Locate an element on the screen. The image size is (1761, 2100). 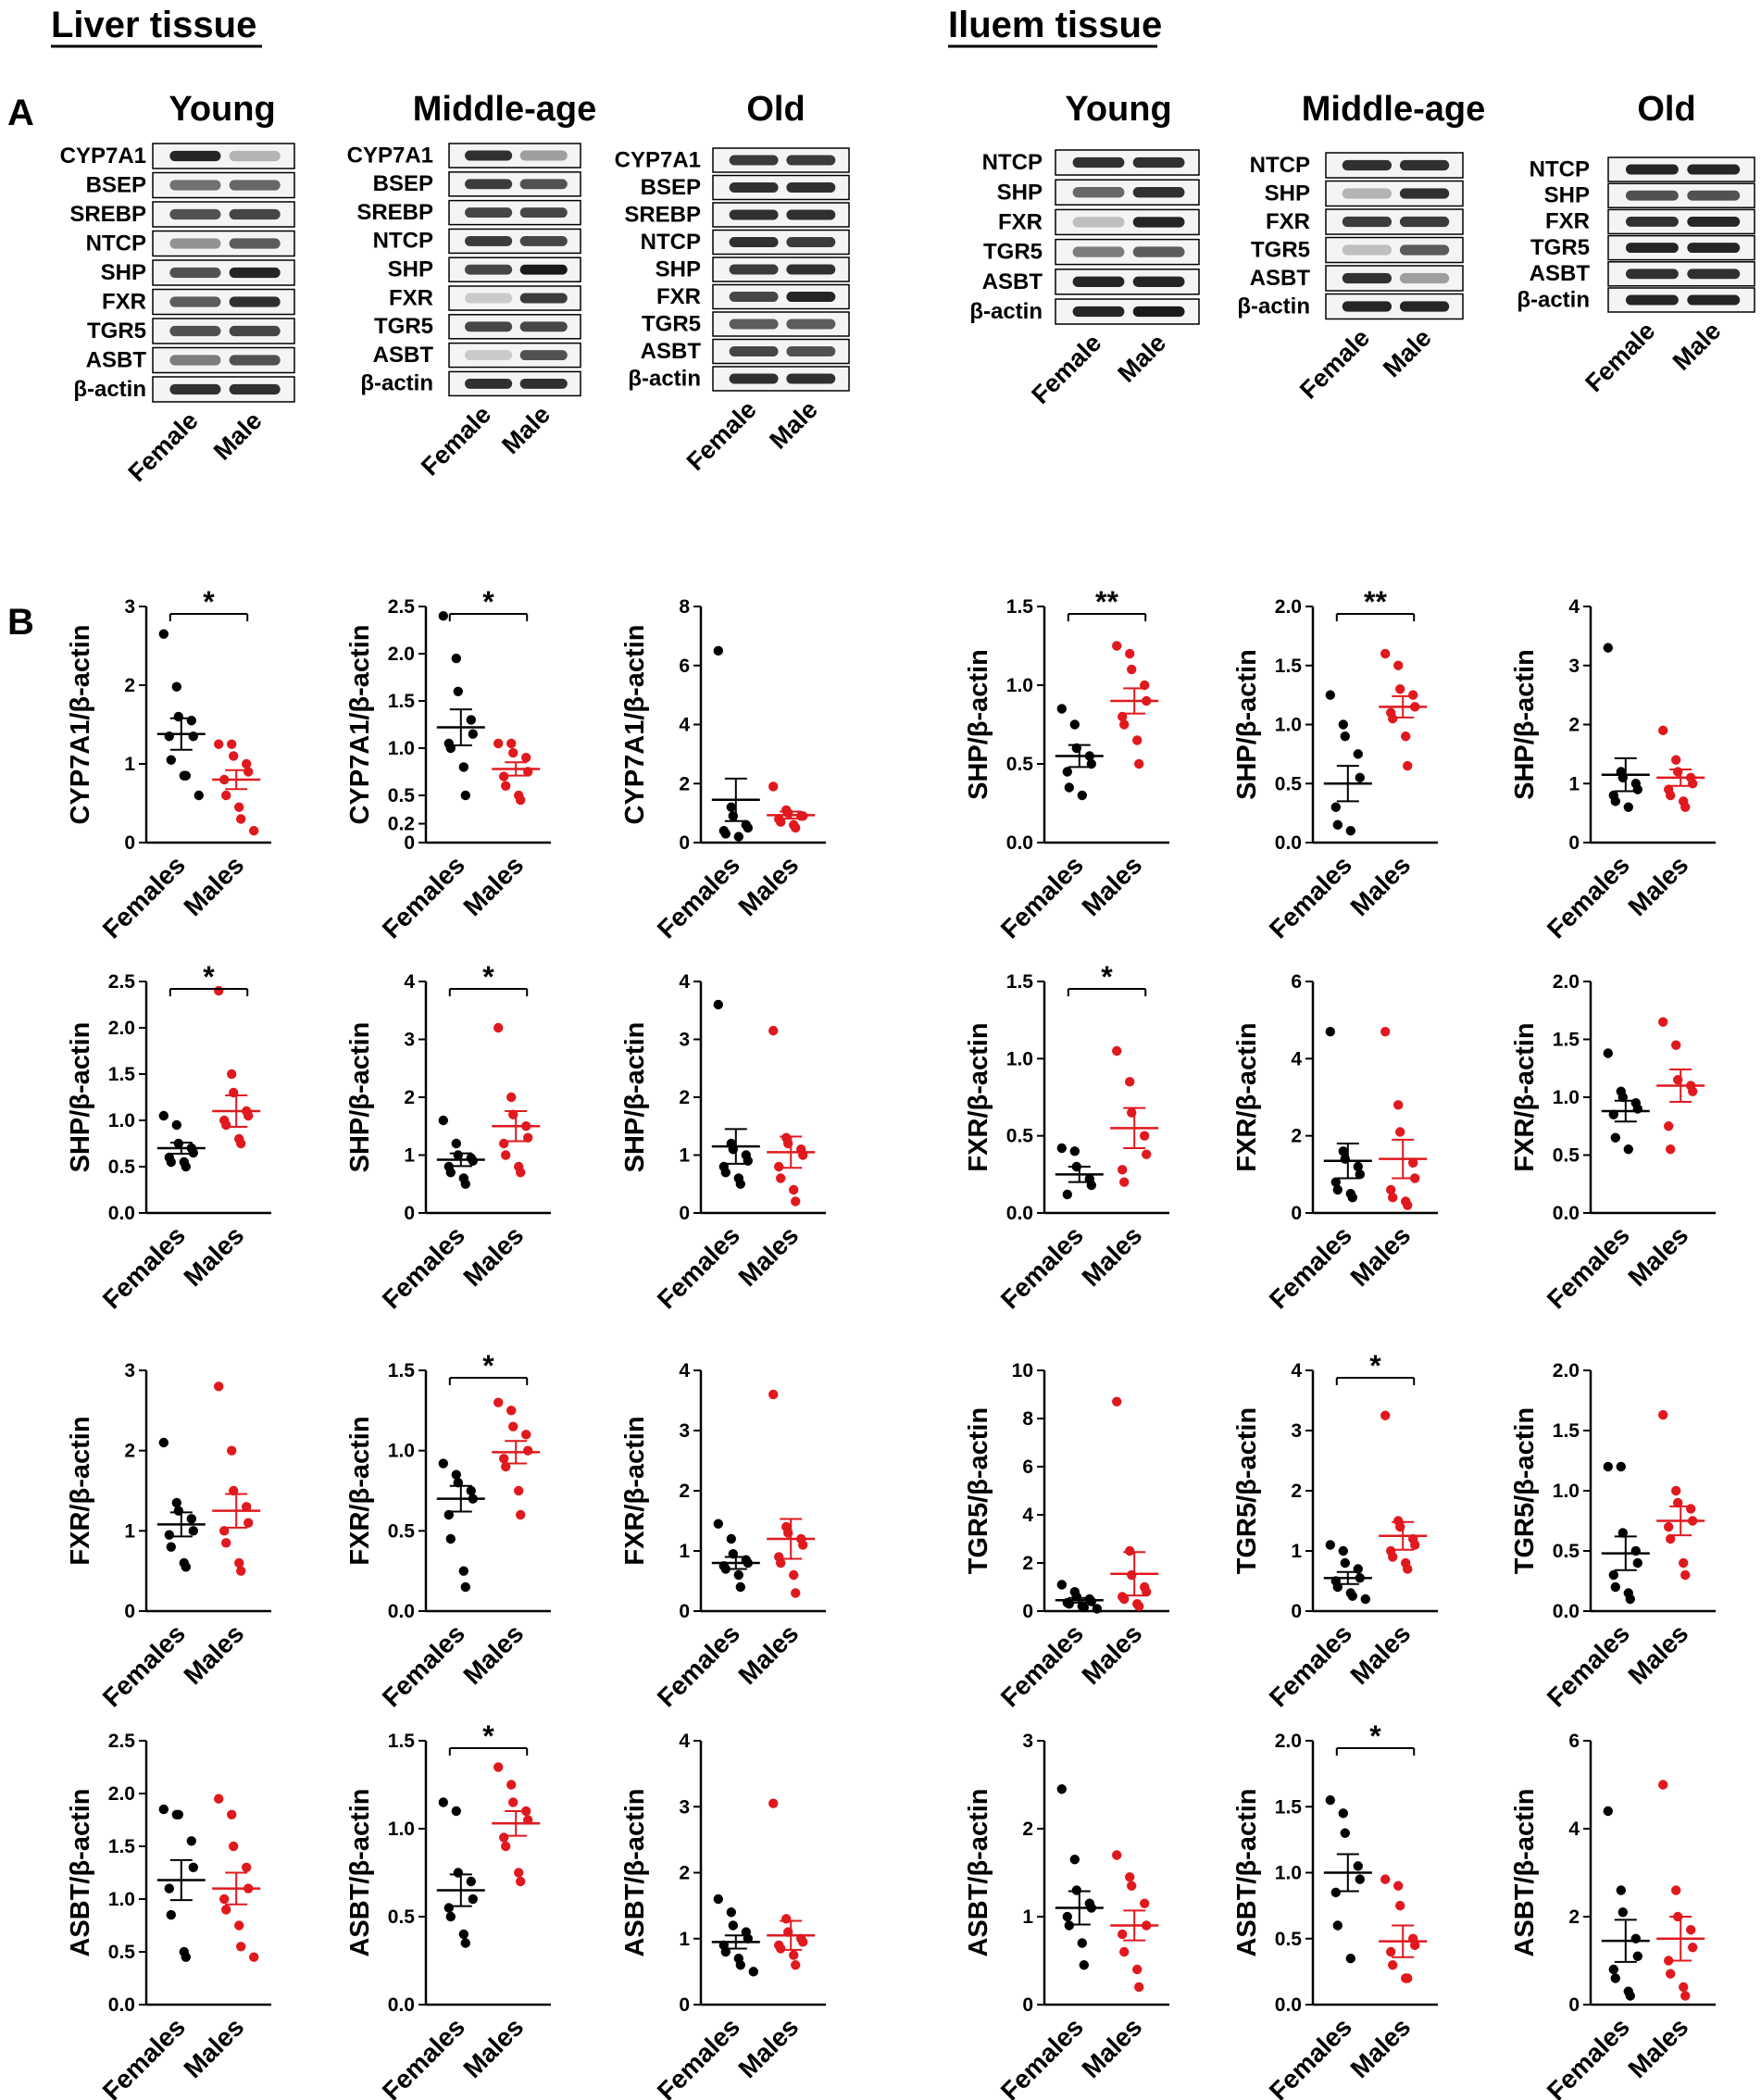
lane-label-female: Female is located at coordinates (456, 440).